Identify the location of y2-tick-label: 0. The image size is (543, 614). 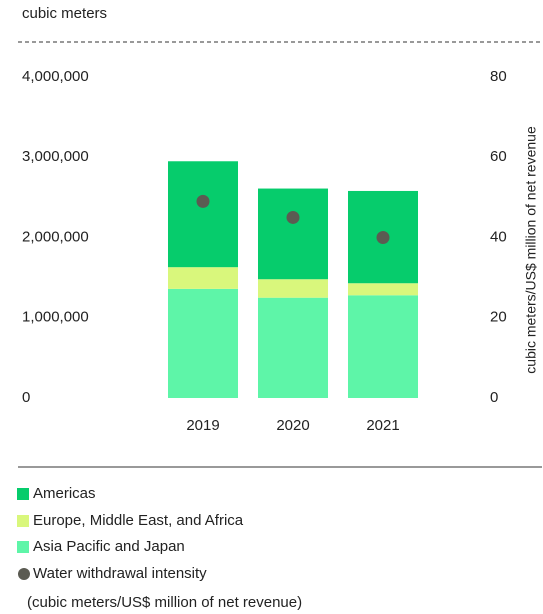
(494, 397).